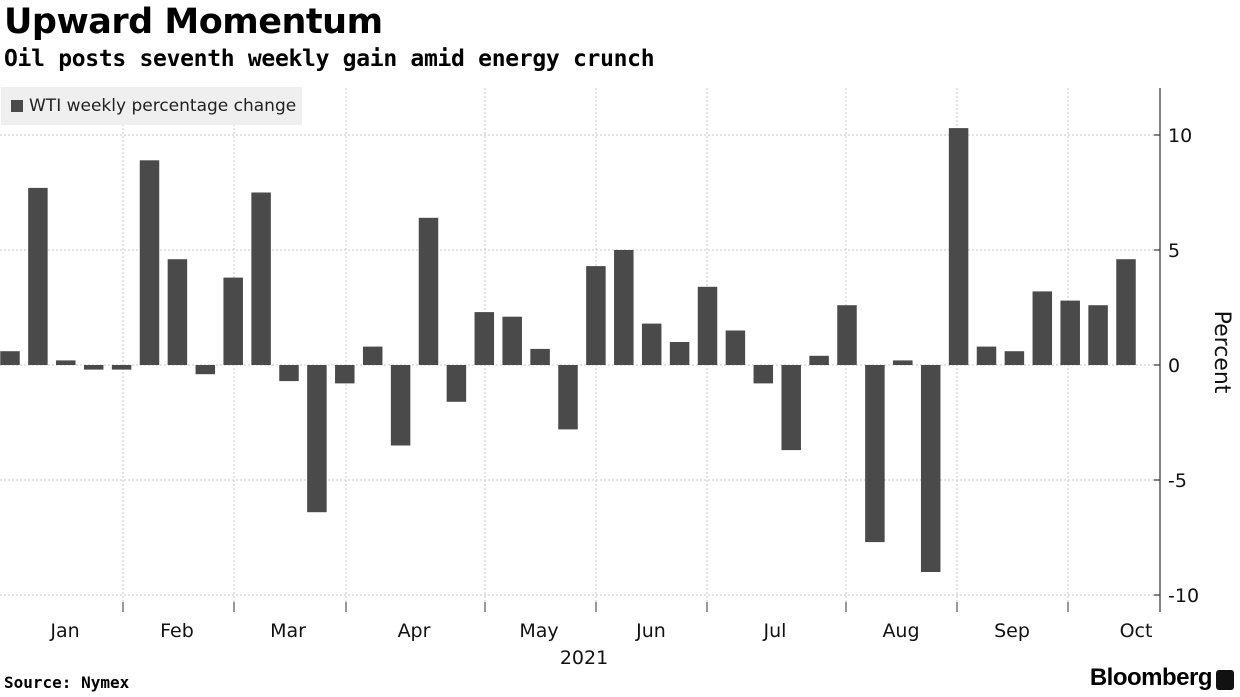 The image size is (1240, 697). What do you see at coordinates (1180, 136) in the screenshot?
I see `y-tick-label: 10` at bounding box center [1180, 136].